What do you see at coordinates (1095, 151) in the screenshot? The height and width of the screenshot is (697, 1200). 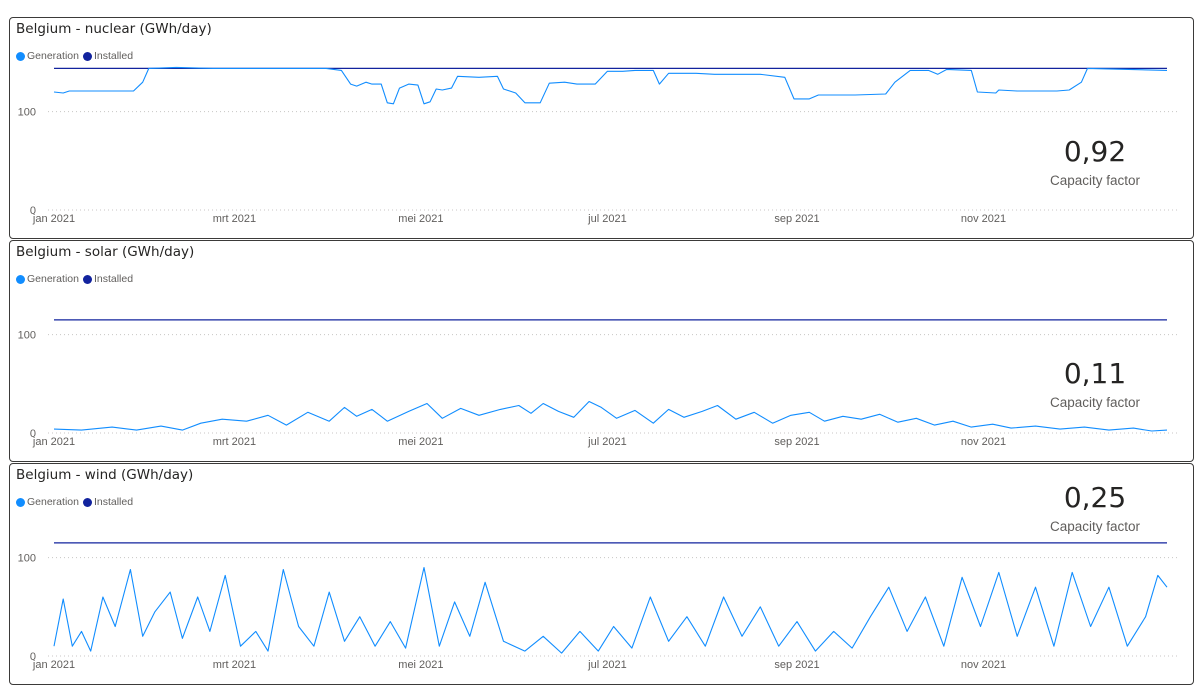 I see `nuclear-kpi-value: 0,92` at bounding box center [1095, 151].